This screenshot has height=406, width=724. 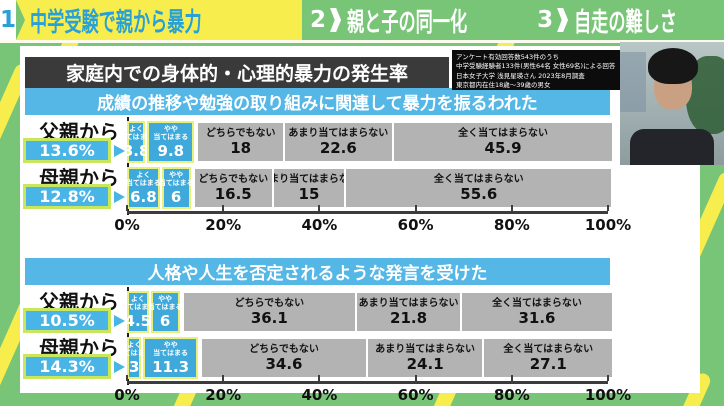 I want to click on chart-subtitle: 人格や人生を否定されるような発言を受けた, so click(x=317, y=271).